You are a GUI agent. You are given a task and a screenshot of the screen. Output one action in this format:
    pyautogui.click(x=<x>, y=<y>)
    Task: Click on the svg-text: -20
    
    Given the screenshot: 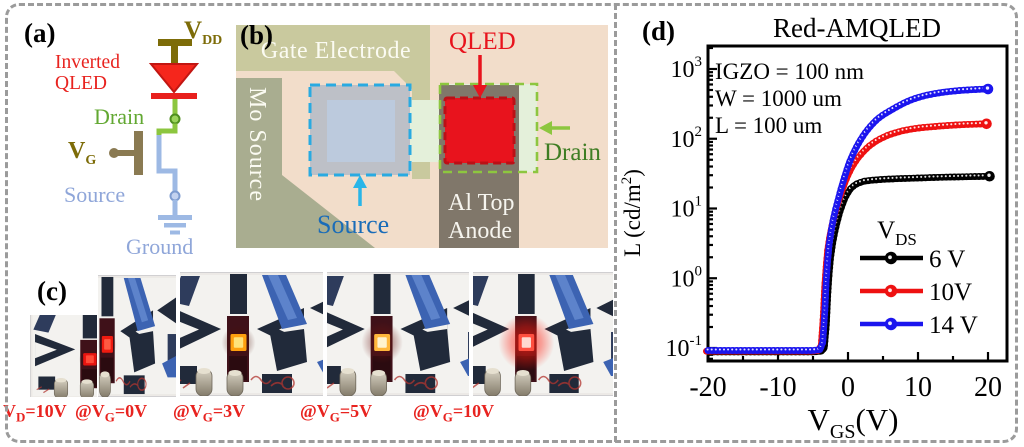 What is the action you would take?
    pyautogui.click(x=707, y=387)
    